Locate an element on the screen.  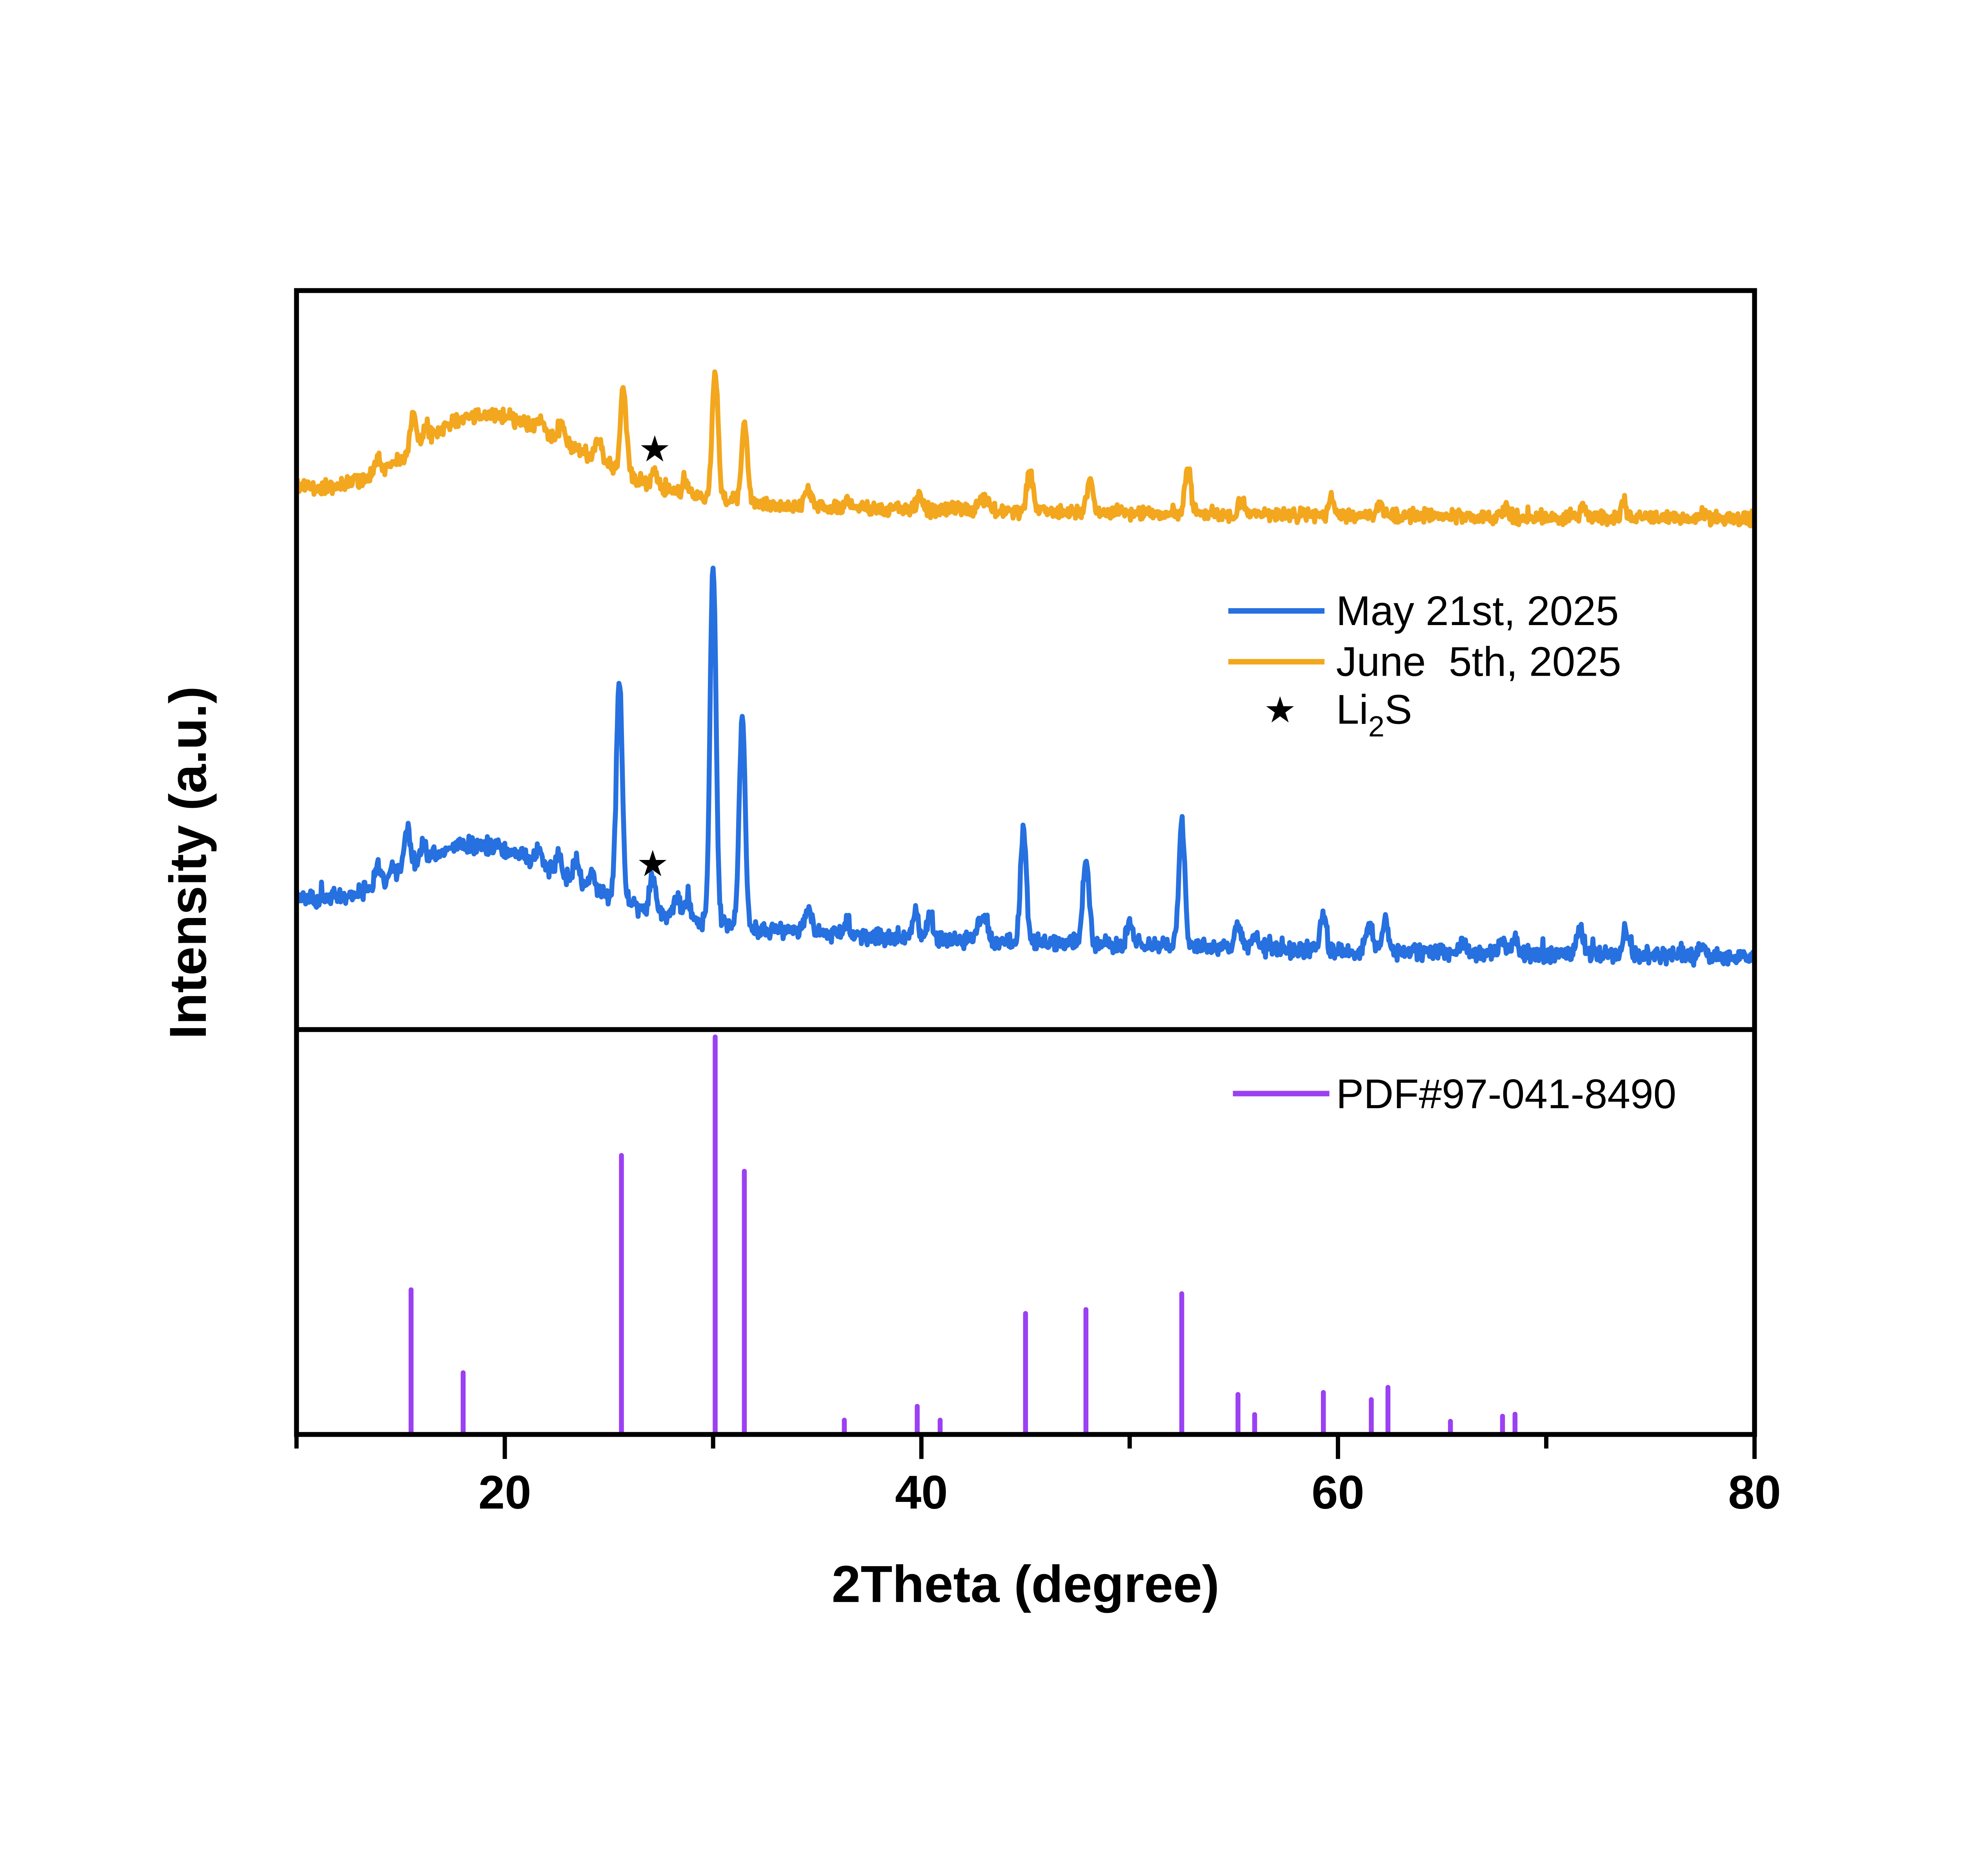
x-axis-title: 2Theta (degree) is located at coordinates (1025, 1584).